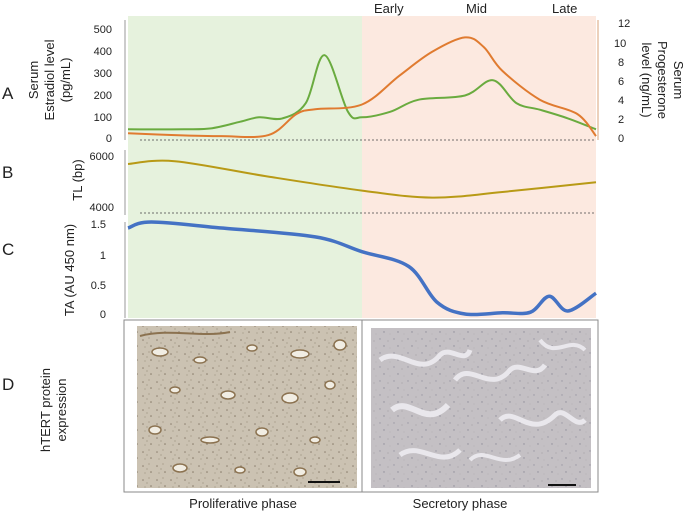 This screenshot has height=514, width=697. Describe the element at coordinates (460, 503) in the screenshot. I see `secretory-phase-caption: Secretory phase` at that location.